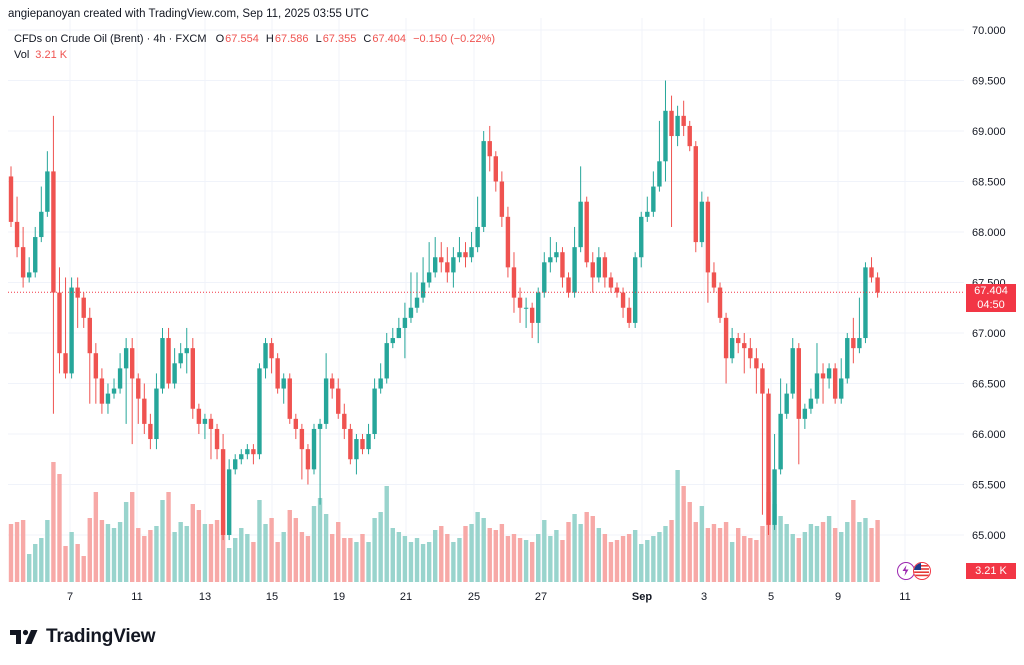 The image size is (1024, 665). Describe the element at coordinates (205, 597) in the screenshot. I see `time-tick-label: 13` at that location.